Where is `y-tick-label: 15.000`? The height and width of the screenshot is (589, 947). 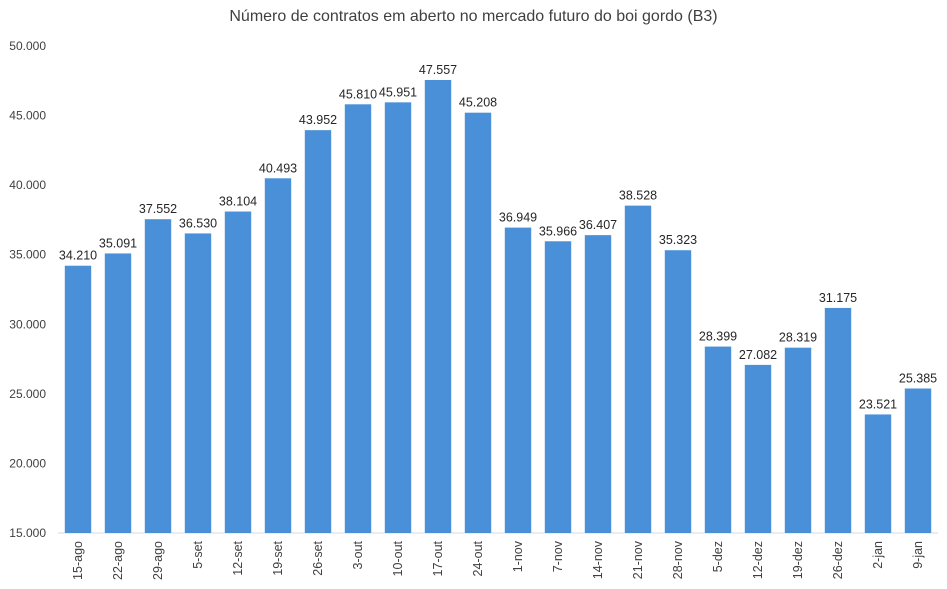 y-tick-label: 15.000 is located at coordinates (27, 533).